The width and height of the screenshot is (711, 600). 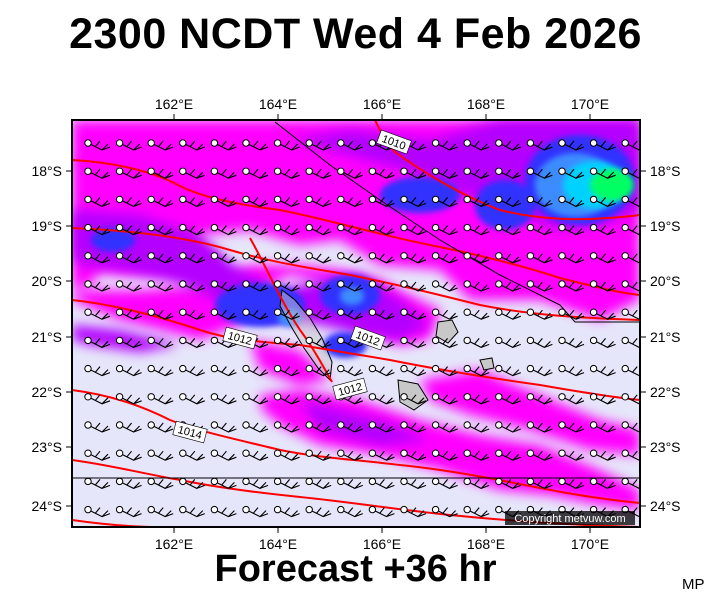 I want to click on copyright-box, so click(x=570, y=518).